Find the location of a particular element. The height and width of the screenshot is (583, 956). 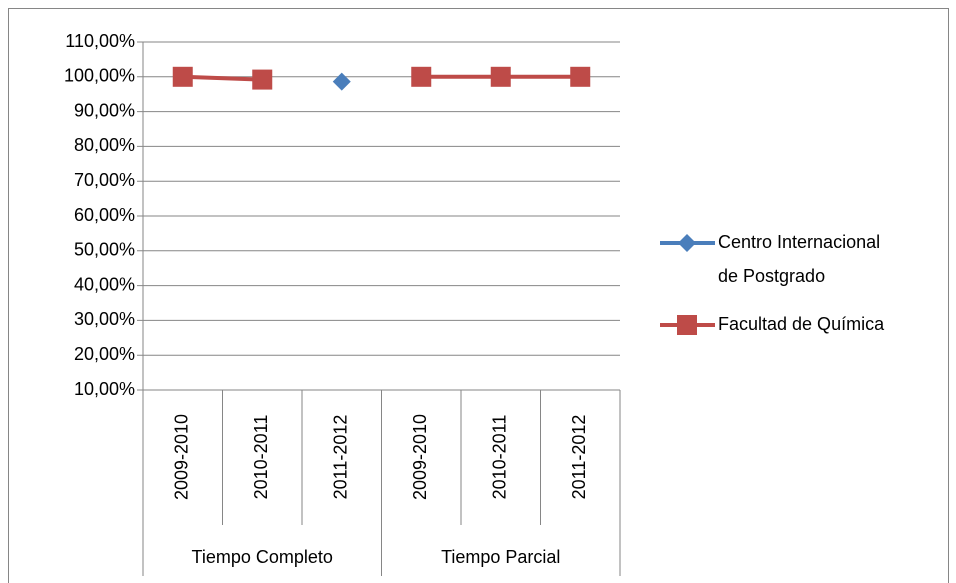

y-tick-label: 10,00% is located at coordinates (104, 389).